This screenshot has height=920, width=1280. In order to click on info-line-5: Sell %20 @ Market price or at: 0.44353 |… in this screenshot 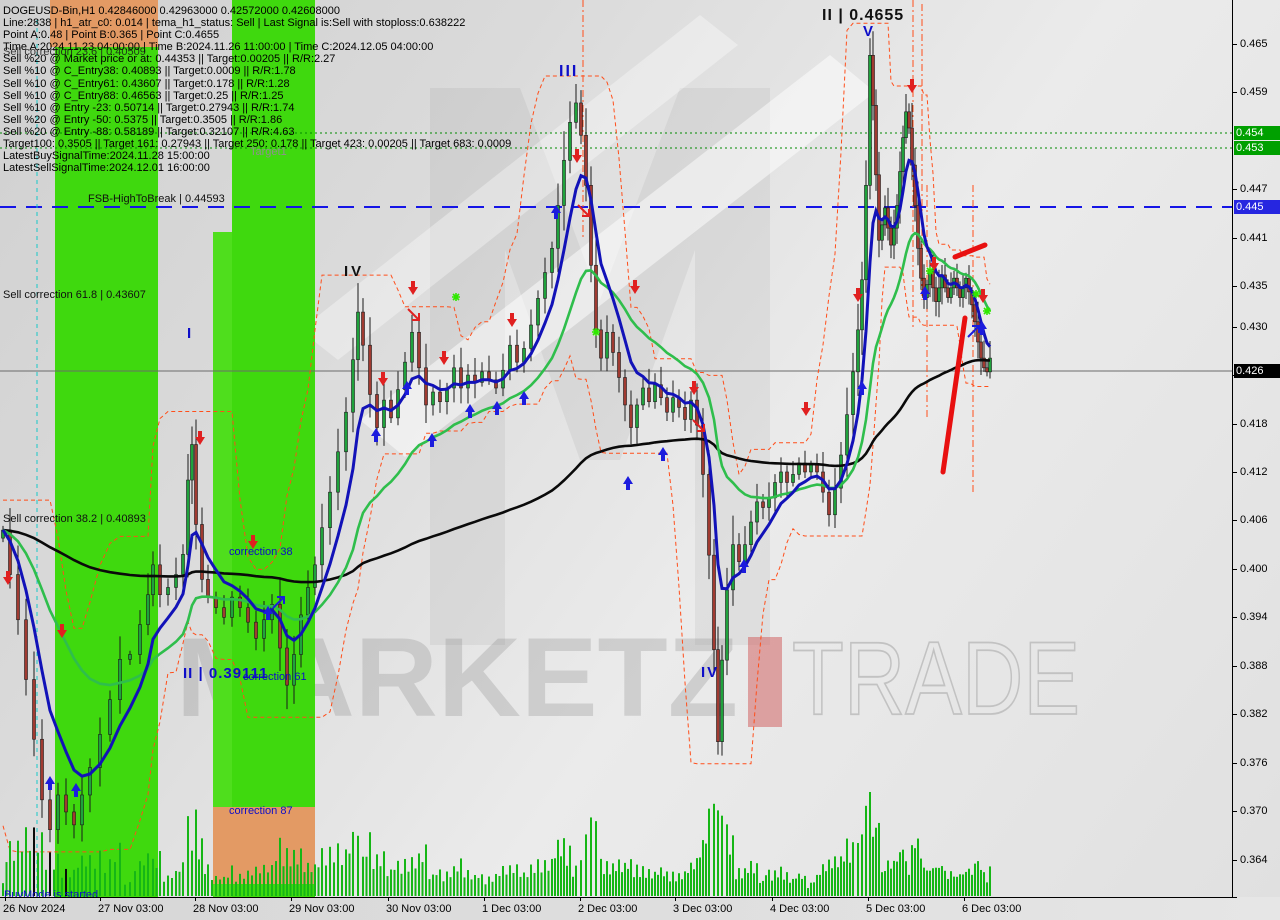, I will do `click(169, 59)`.